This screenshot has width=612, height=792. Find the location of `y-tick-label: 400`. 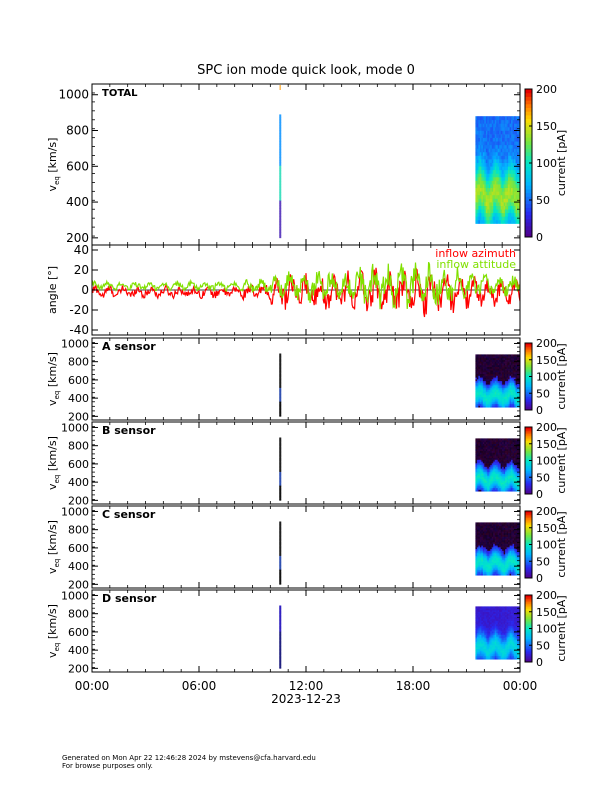

y-tick-label: 400 is located at coordinates (78, 566).